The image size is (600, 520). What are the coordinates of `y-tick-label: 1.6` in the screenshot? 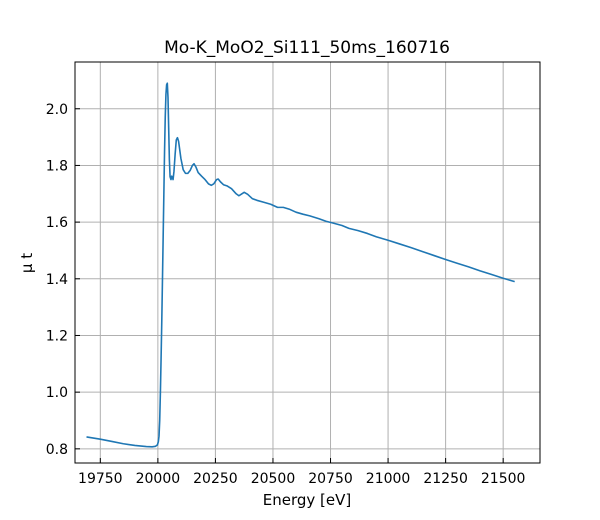 It's located at (57, 223).